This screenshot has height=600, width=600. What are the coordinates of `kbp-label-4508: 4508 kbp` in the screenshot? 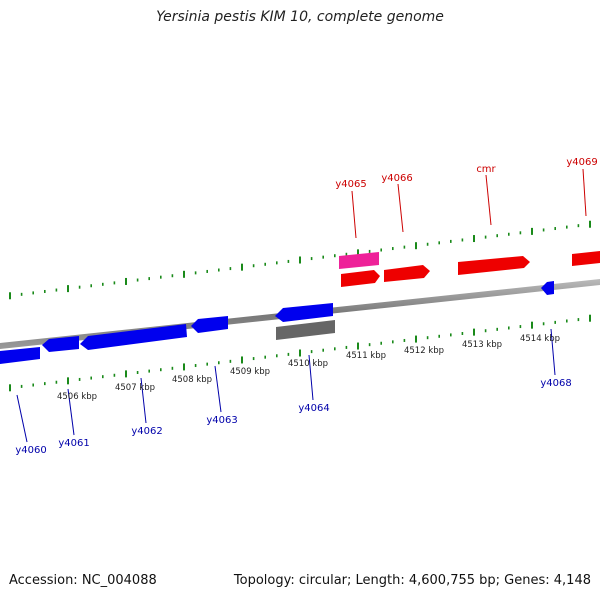 It's located at (192, 380).